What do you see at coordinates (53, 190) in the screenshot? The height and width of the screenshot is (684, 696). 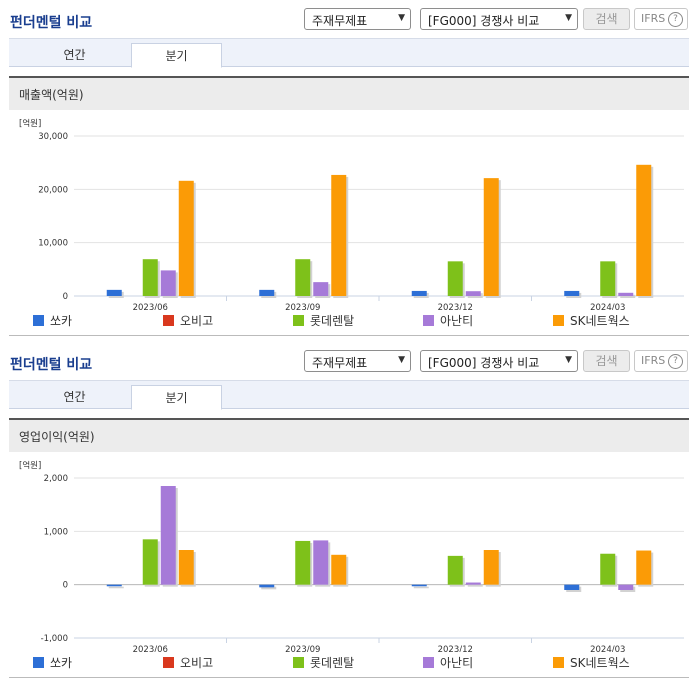 I see `y-tick-label: 20,000` at bounding box center [53, 190].